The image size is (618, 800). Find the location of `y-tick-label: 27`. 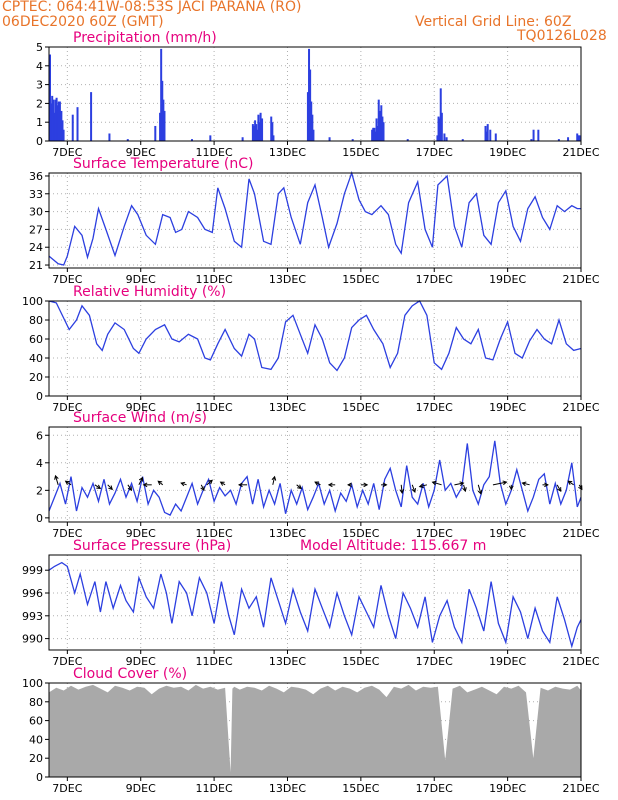

y-tick-label: 27 is located at coordinates (36, 229).